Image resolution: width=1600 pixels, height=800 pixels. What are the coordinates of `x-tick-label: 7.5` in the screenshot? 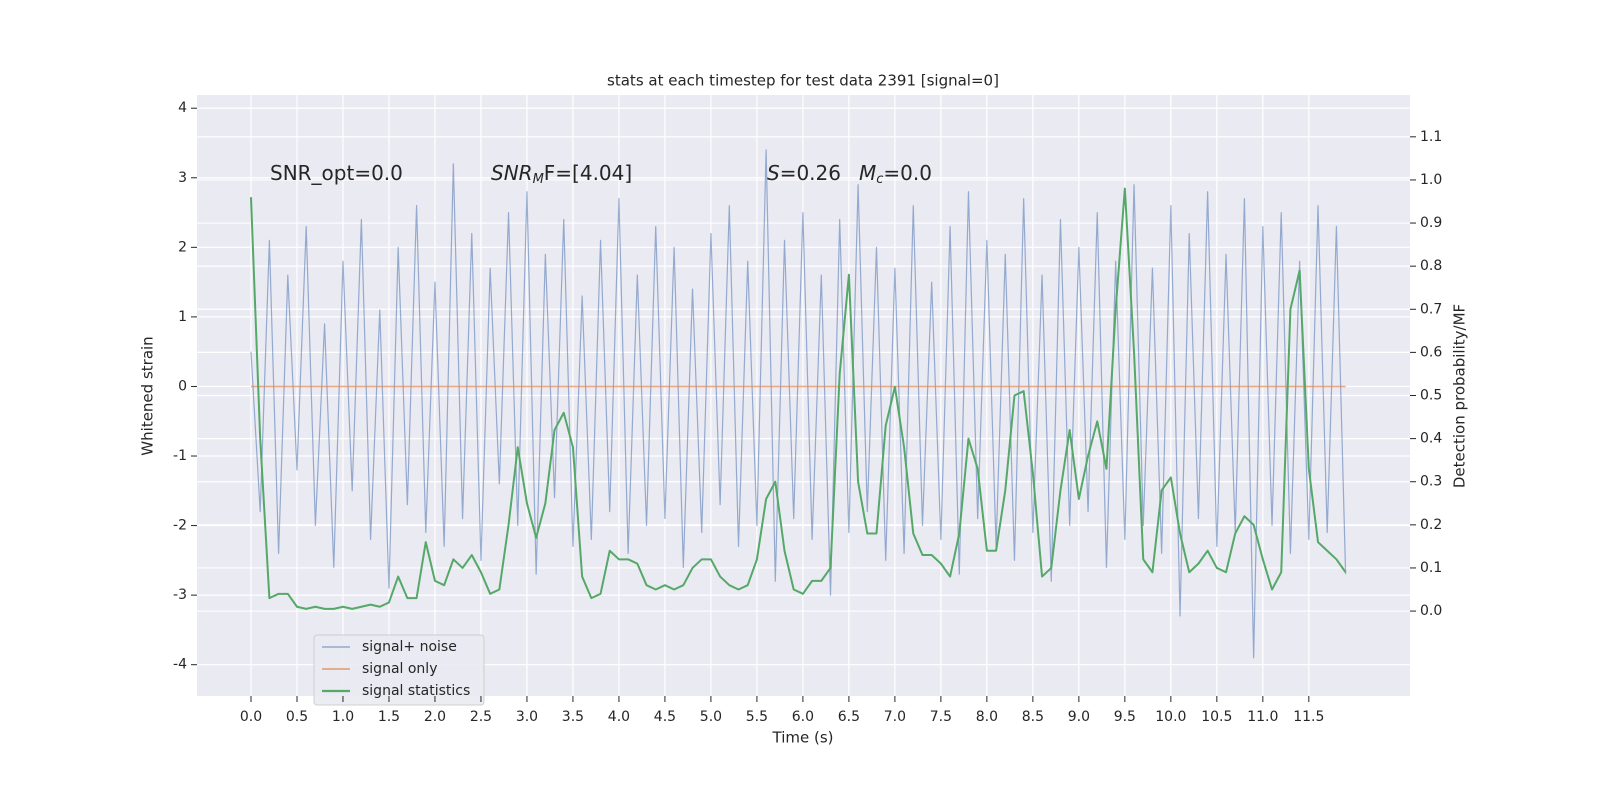 It's located at (941, 717).